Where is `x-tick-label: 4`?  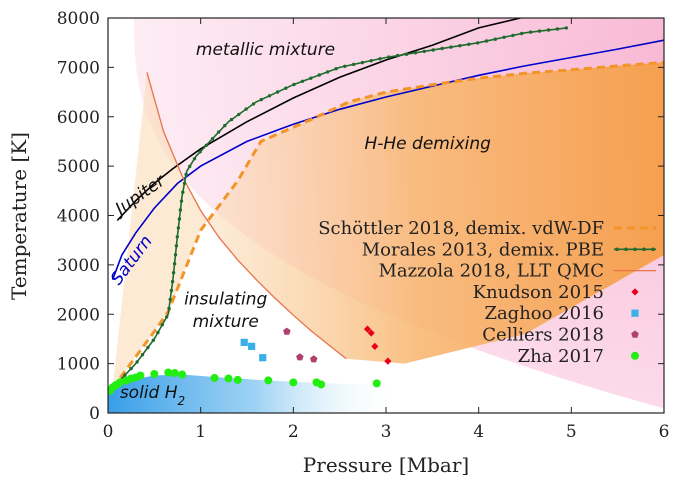
x-tick-label: 4 is located at coordinates (478, 432).